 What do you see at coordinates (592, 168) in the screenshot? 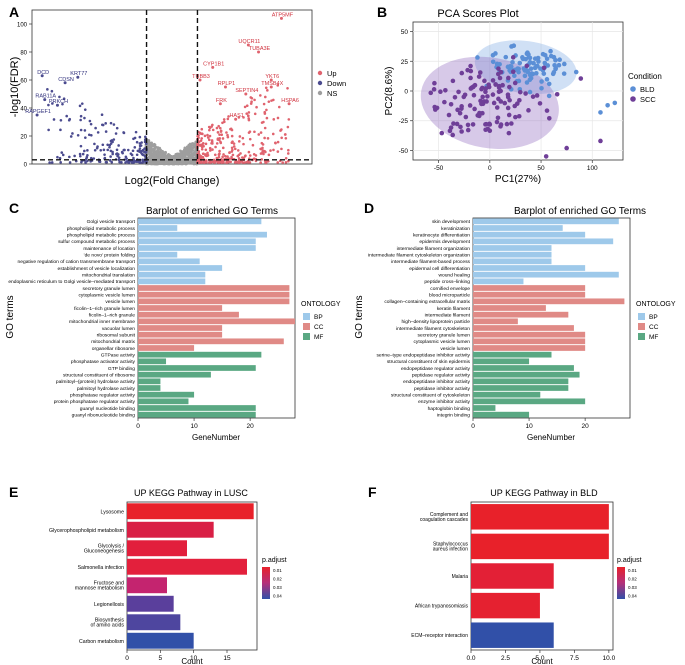
I see `x-tick-label: 100` at bounding box center [592, 168].